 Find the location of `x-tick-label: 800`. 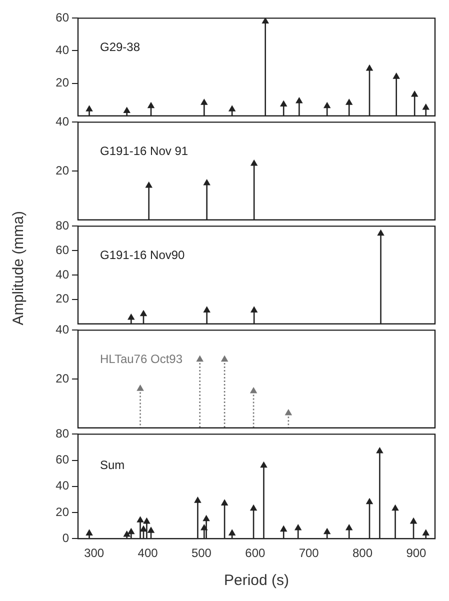

x-tick-label: 800 is located at coordinates (362, 553).